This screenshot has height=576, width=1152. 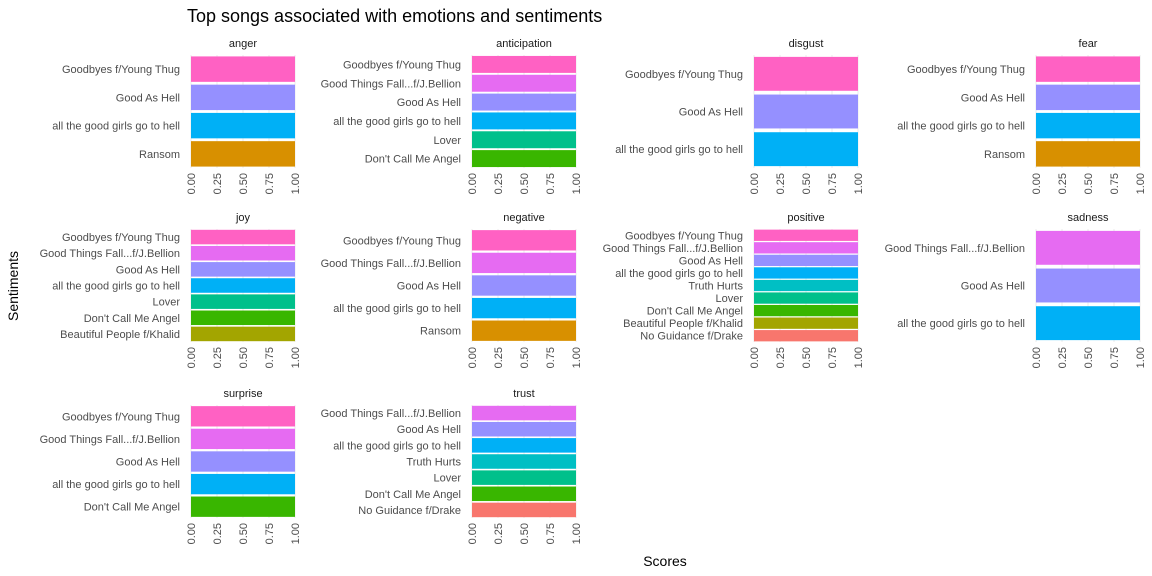 What do you see at coordinates (433, 463) in the screenshot?
I see `y-tick-label: Truth Hurts` at bounding box center [433, 463].